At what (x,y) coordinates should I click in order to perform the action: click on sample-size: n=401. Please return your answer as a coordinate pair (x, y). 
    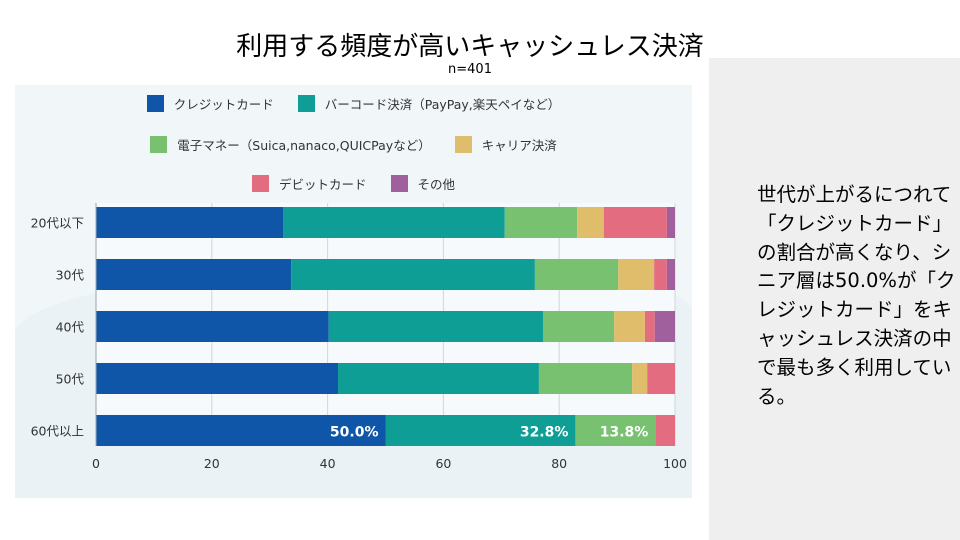
    Looking at the image, I should click on (470, 69).